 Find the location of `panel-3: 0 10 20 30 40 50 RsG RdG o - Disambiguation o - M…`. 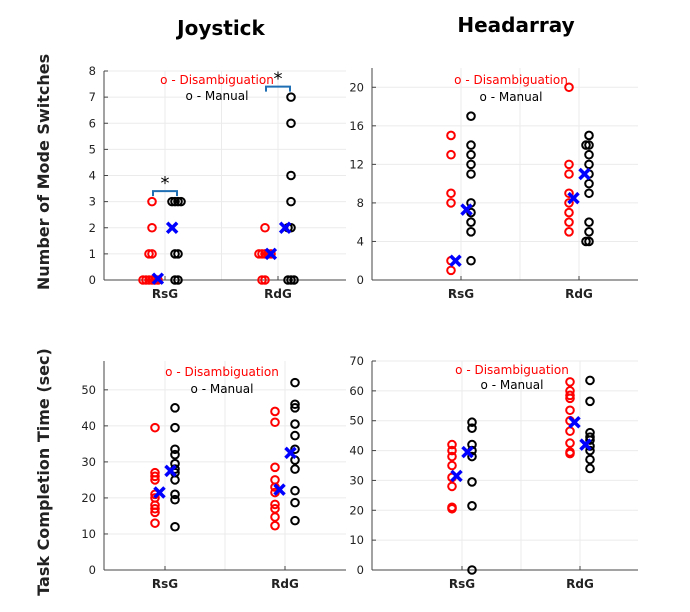

panel-3: 0 10 20 30 40 50 RsG RdG o - Disambiguation o - M… is located at coordinates (213, 476).